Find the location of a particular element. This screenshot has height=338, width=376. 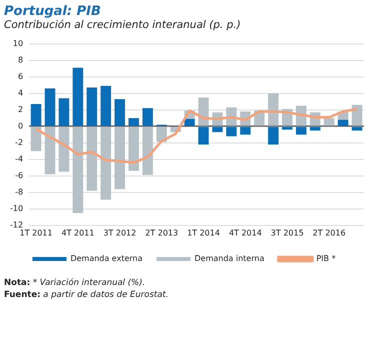

chart-subtitle: Contribución al crecimiento interanual (p. p.) is located at coordinates (123, 25).